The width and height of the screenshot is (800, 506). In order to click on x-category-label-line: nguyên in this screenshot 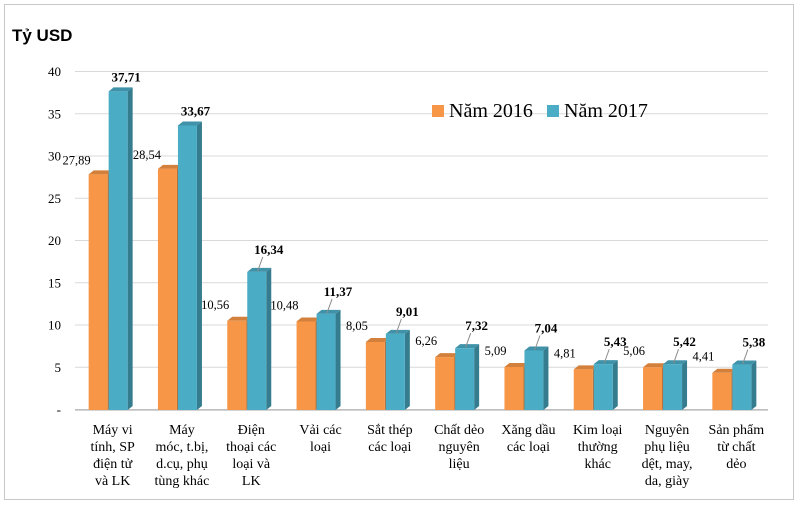, I will do `click(459, 447)`.